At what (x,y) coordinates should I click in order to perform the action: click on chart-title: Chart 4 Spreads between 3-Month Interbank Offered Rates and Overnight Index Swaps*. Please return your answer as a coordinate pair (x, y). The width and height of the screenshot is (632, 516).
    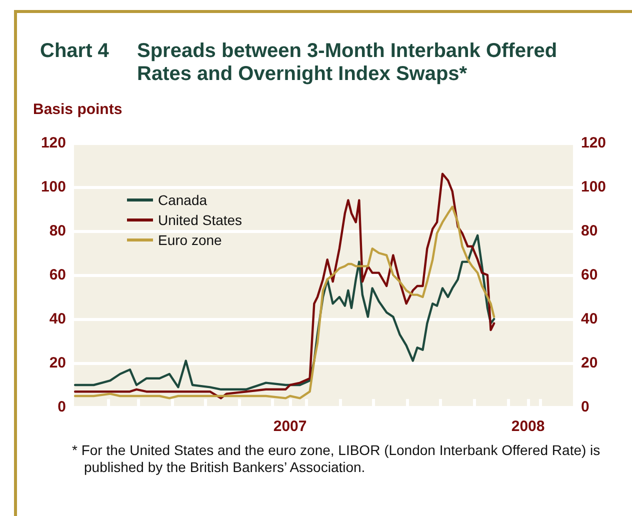
    Looking at the image, I should click on (299, 62).